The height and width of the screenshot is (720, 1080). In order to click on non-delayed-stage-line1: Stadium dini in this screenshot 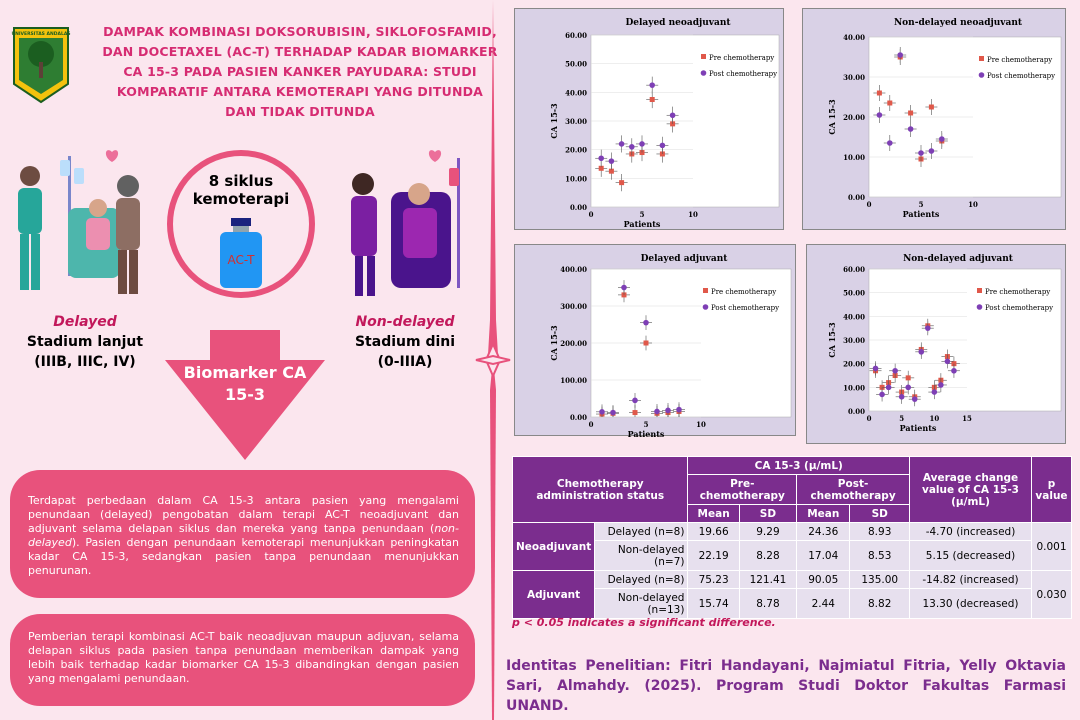, I will do `click(405, 342)`.